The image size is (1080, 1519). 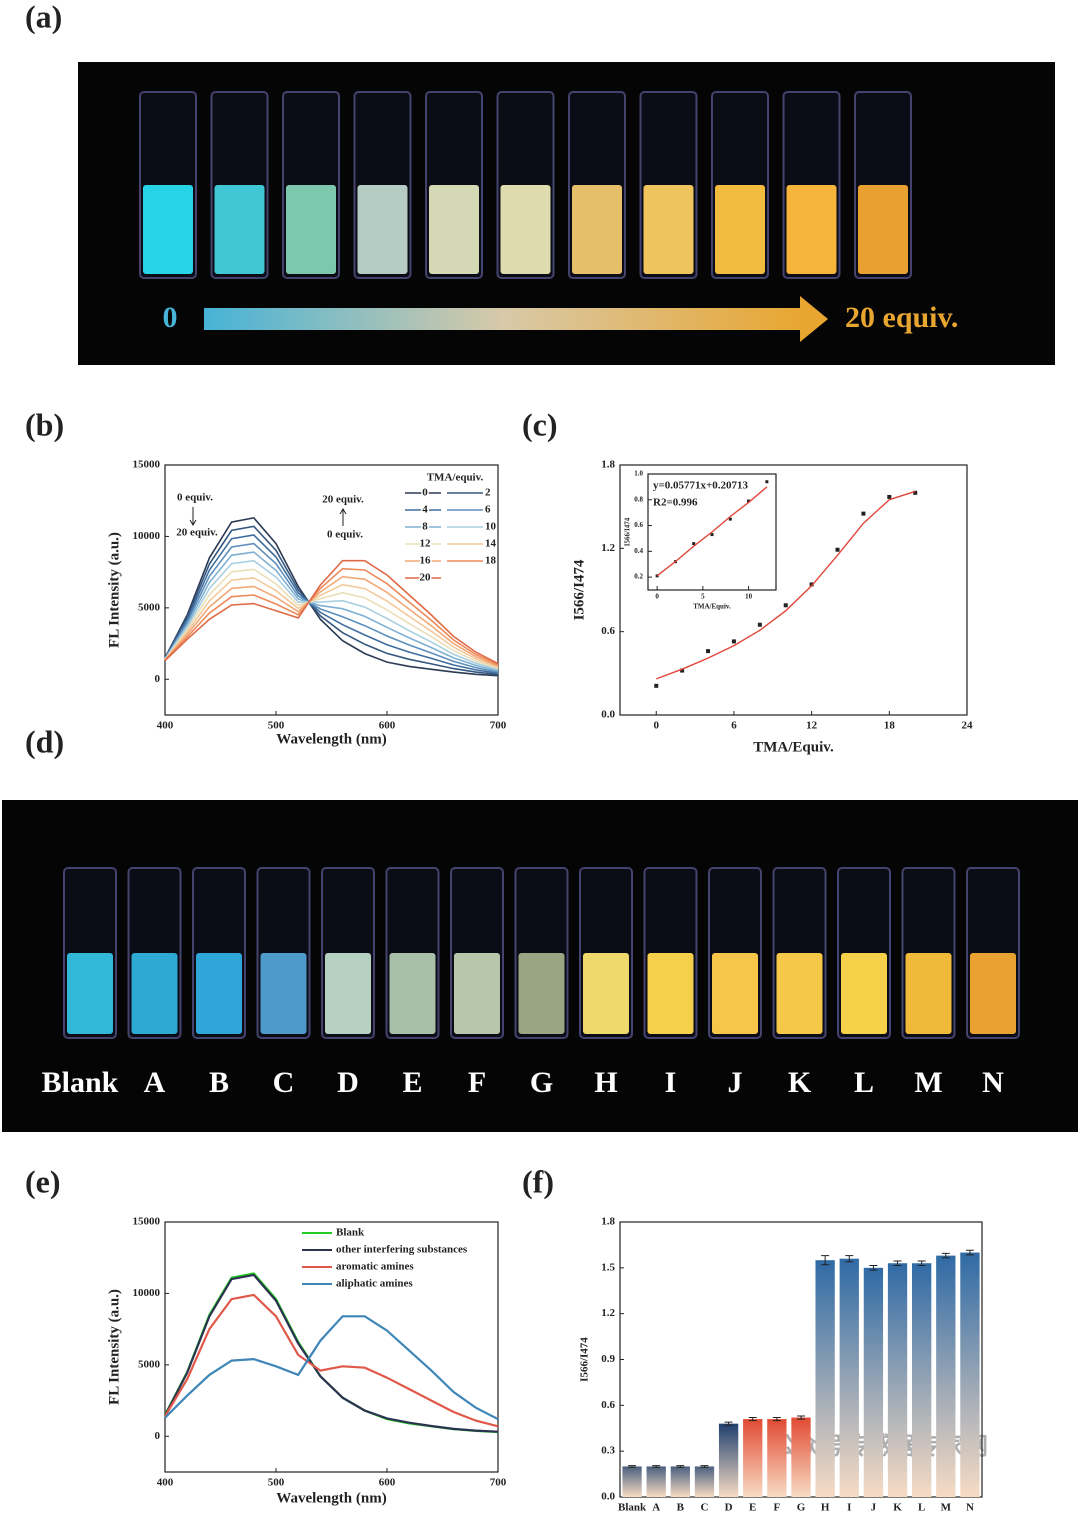 I want to click on x-tick-label: Blank, so click(x=632, y=1508).